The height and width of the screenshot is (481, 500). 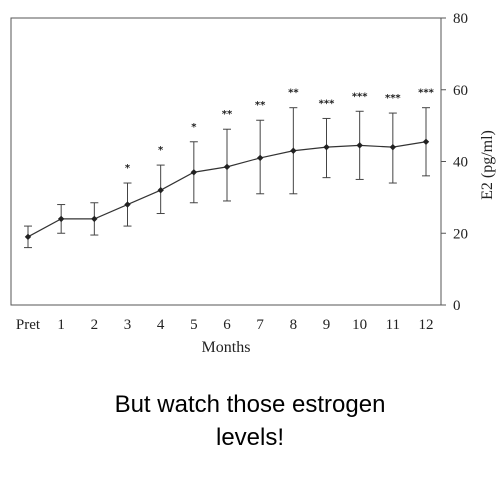 I want to click on x-tick-label: 5, so click(x=194, y=325).